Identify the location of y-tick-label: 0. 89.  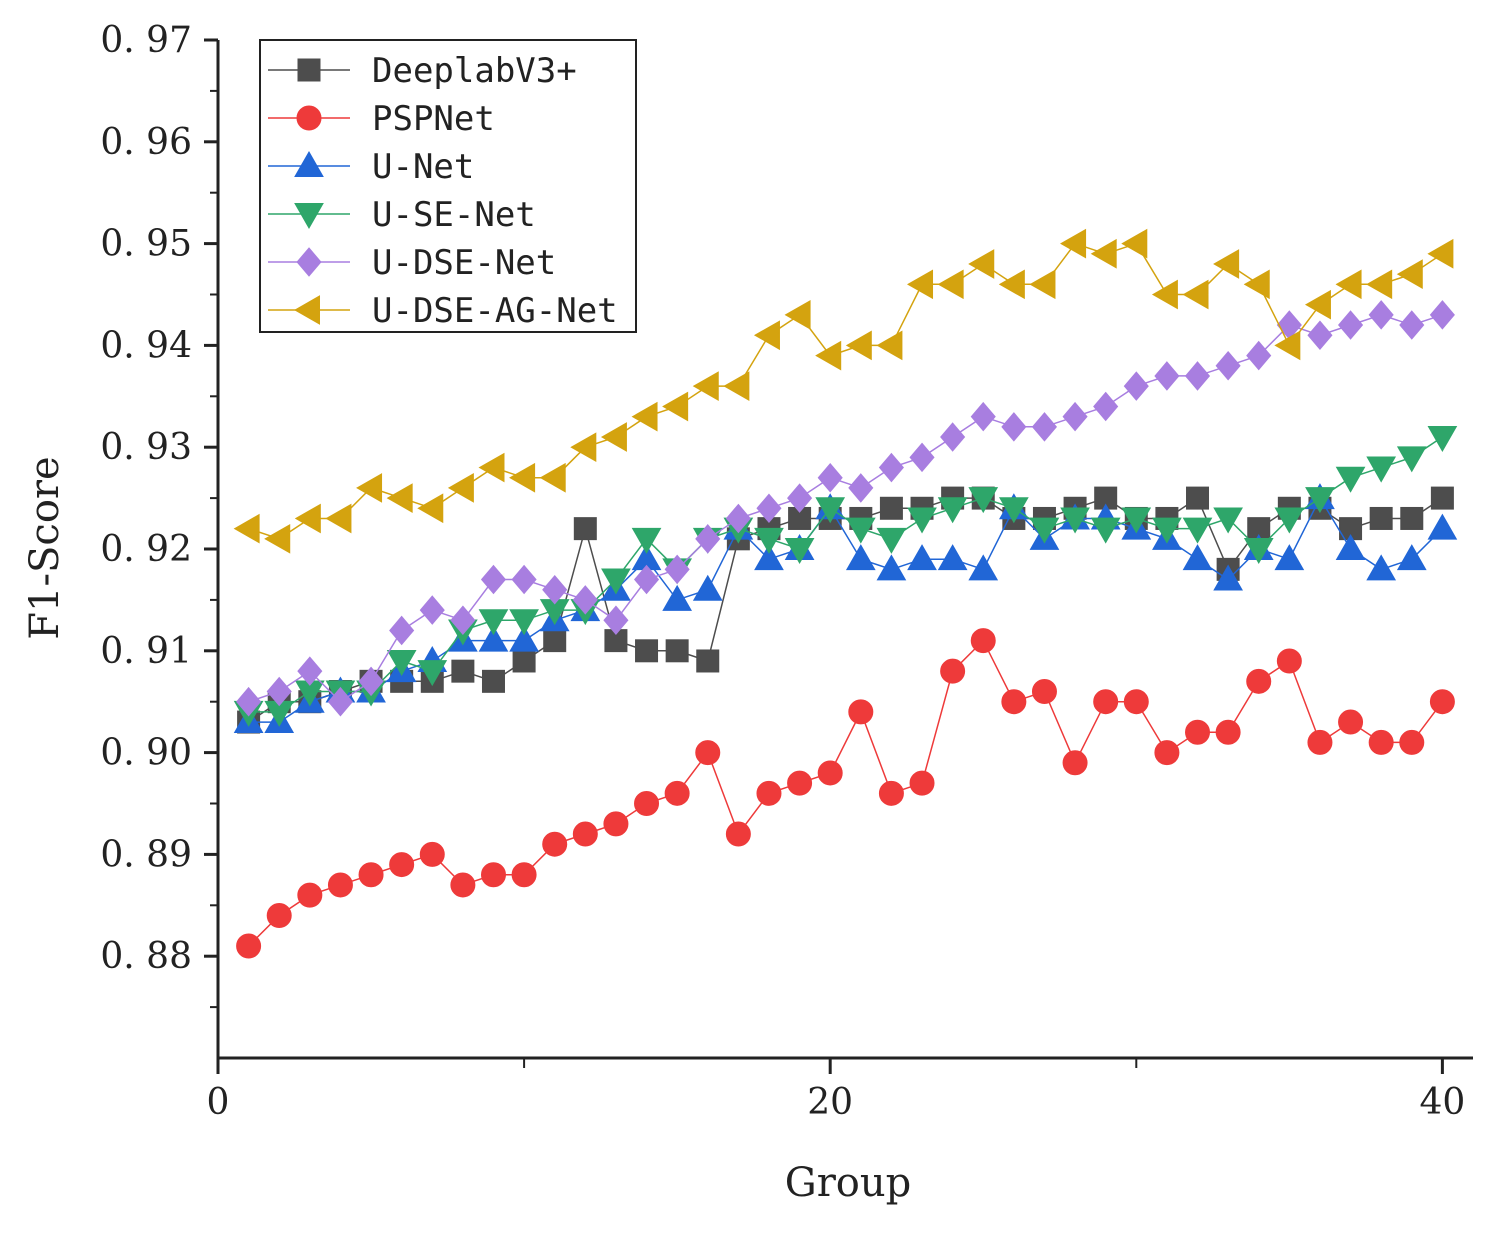
(146, 854).